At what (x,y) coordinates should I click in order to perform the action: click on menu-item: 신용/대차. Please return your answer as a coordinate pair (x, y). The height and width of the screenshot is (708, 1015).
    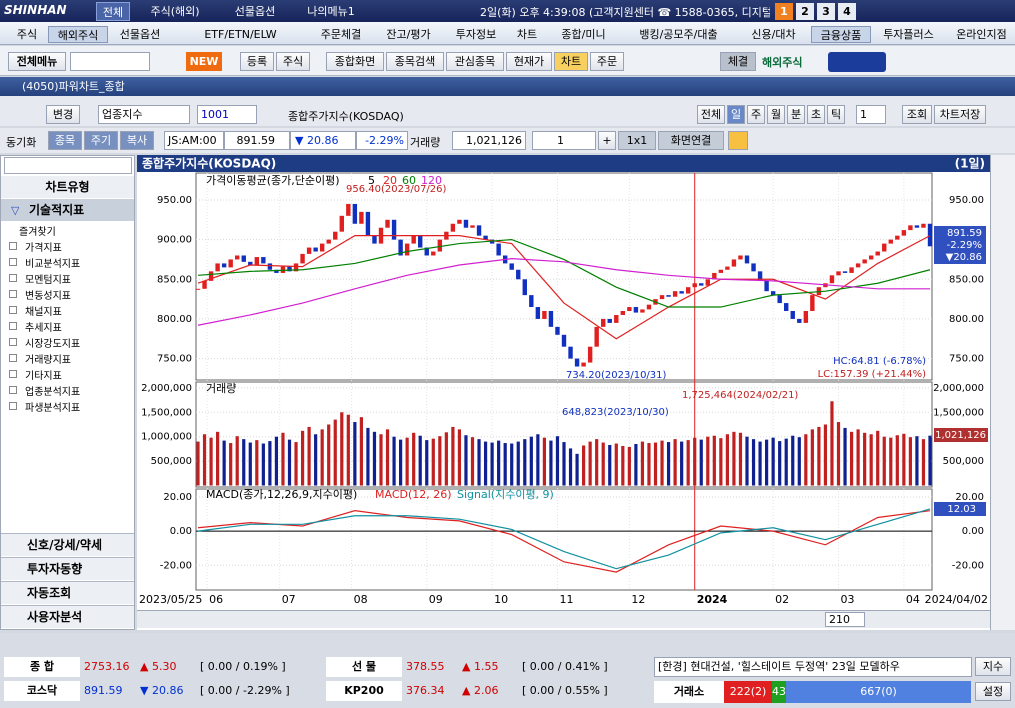
    Looking at the image, I should click on (773, 34).